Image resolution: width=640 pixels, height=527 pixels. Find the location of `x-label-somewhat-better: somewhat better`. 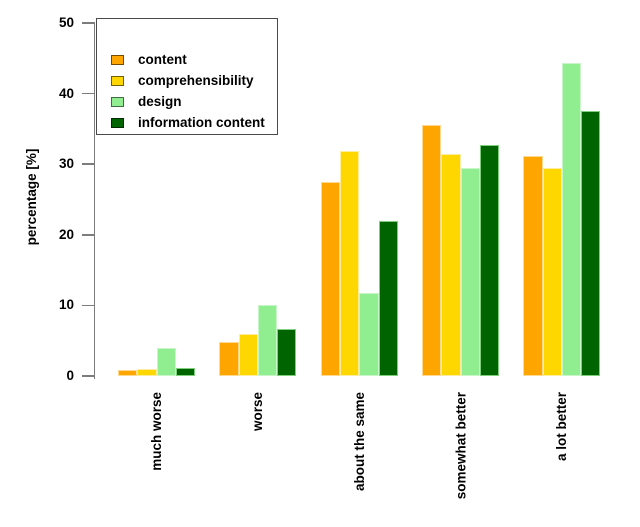

x-label-somewhat-better: somewhat better is located at coordinates (461, 446).